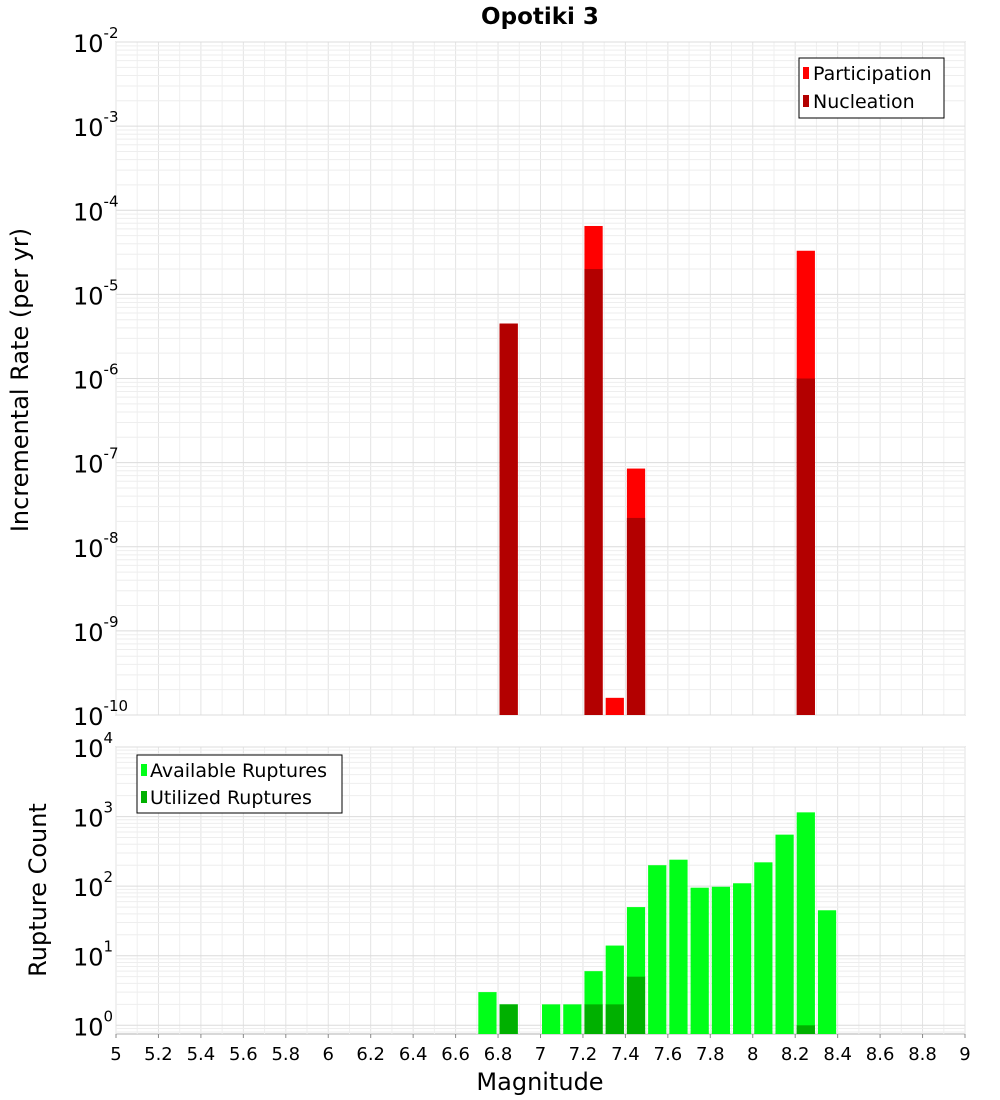 The width and height of the screenshot is (1000, 1100). I want to click on count-y-tick-exp: 3, so click(109, 808).